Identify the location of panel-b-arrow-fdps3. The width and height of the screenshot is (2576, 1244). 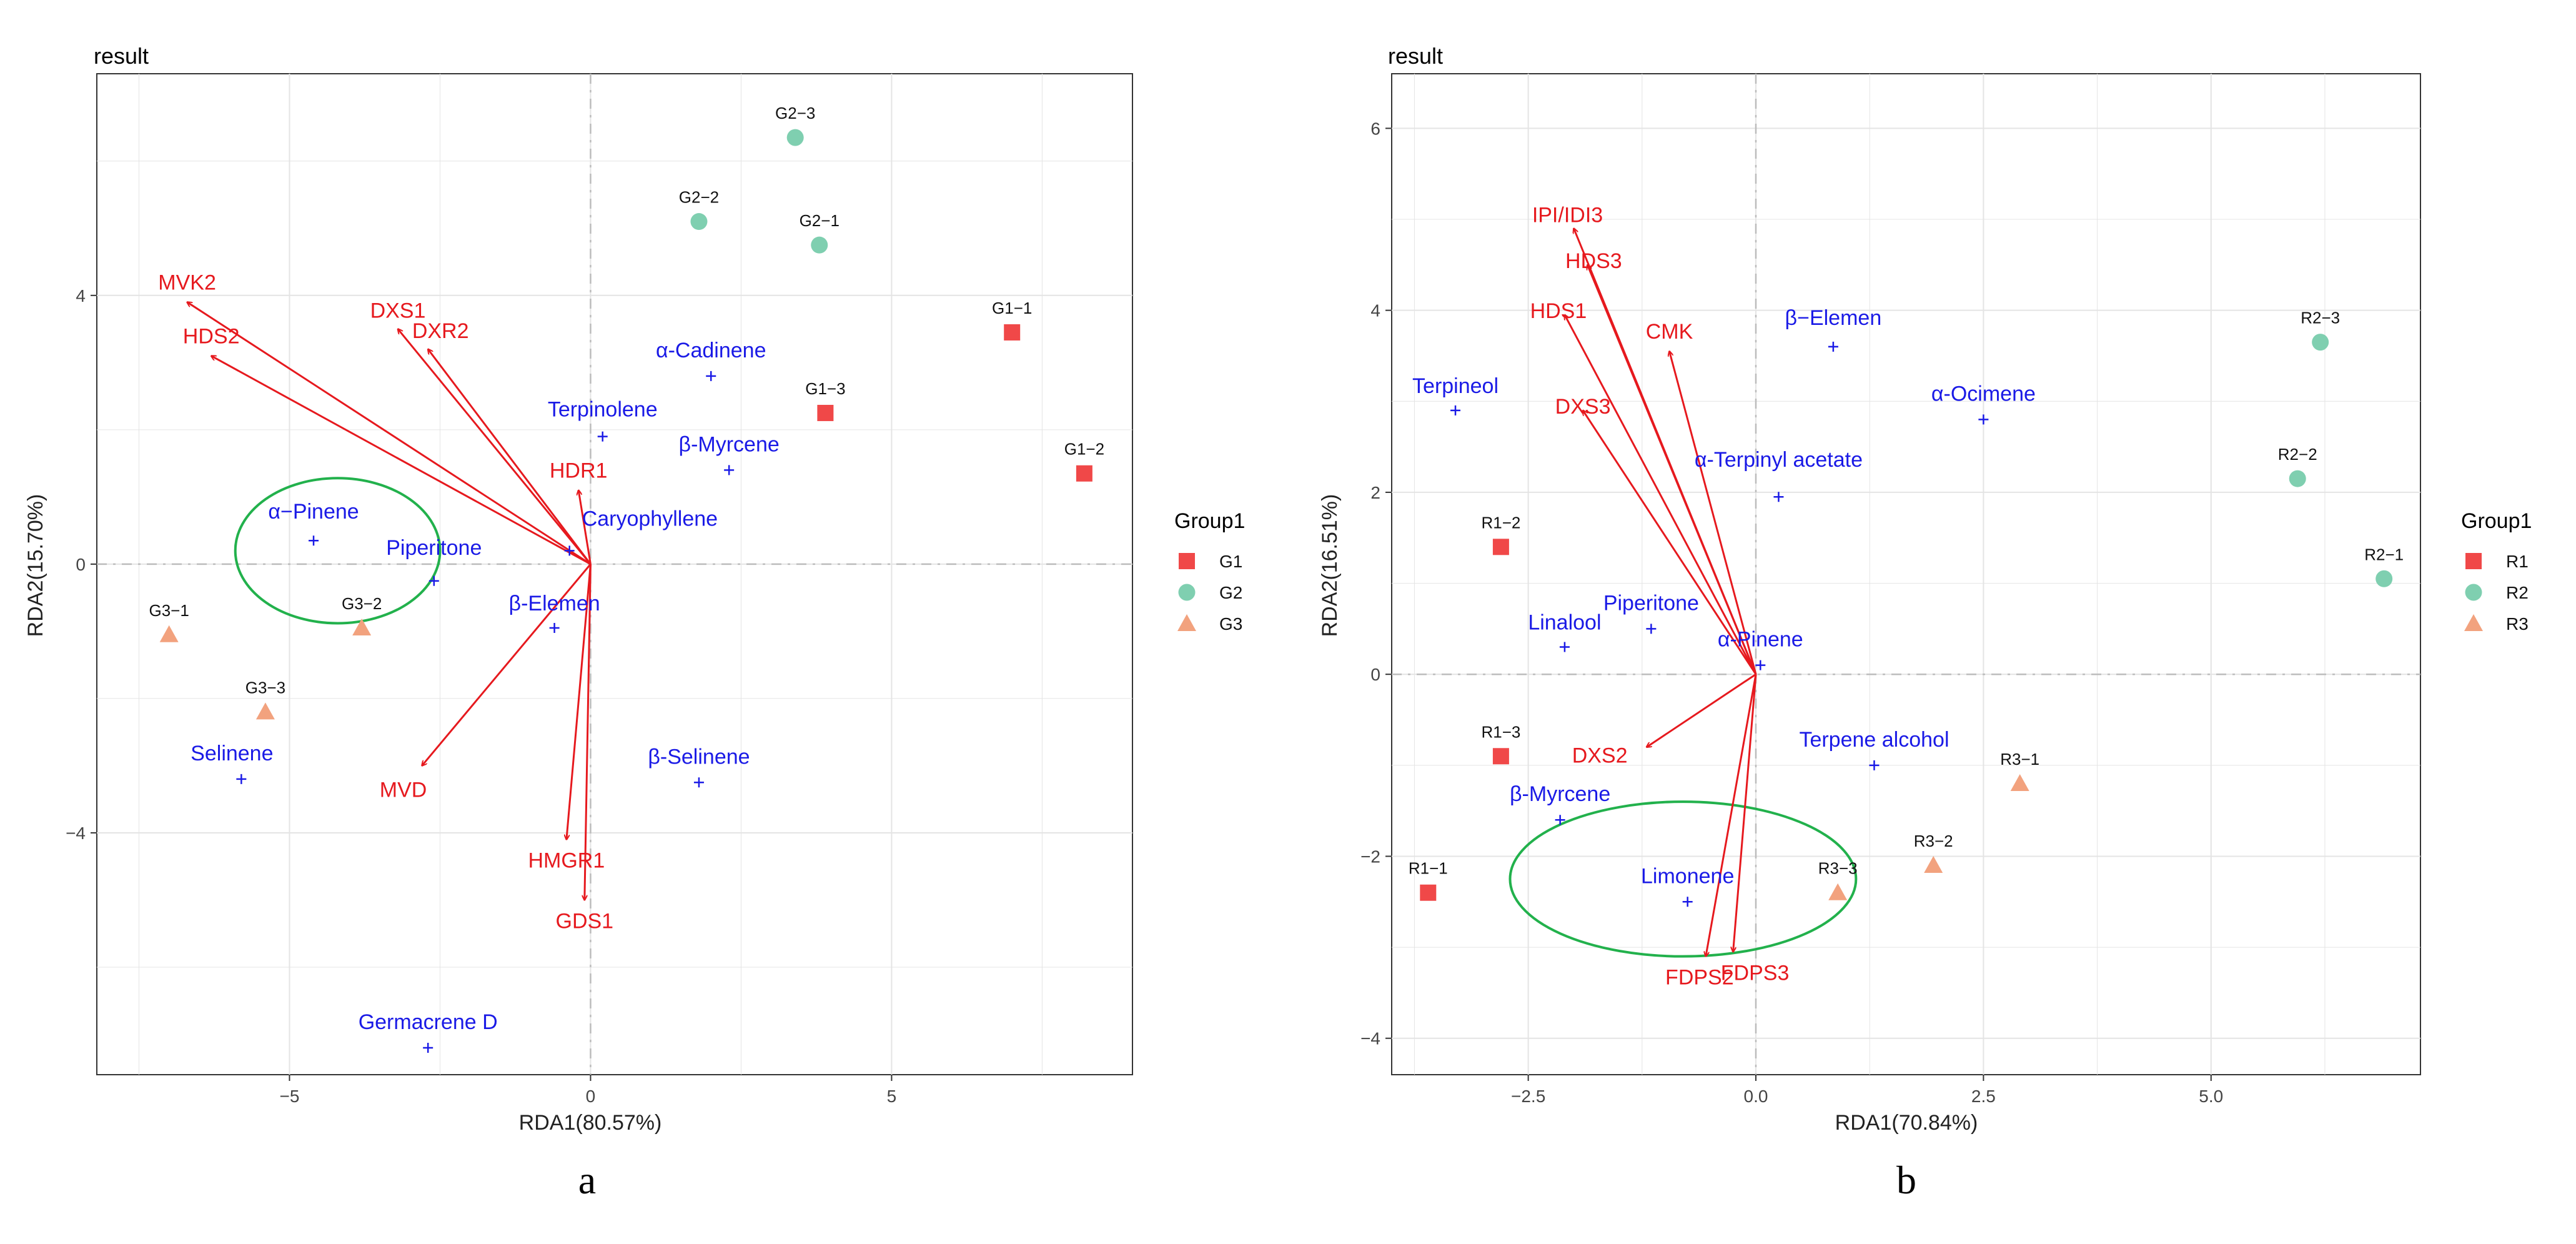
(1745, 813).